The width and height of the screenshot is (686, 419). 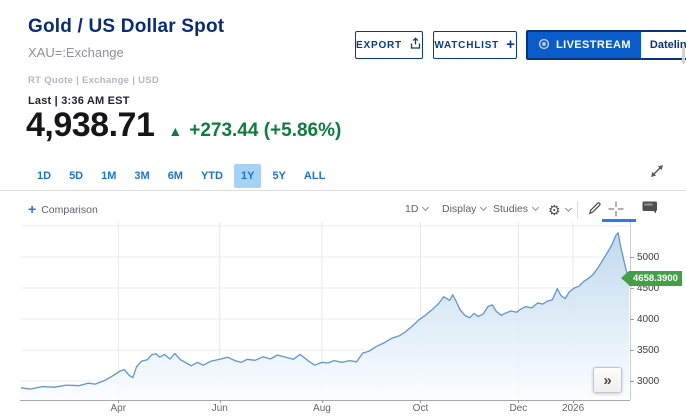 I want to click on last-price-tag-value: 4658.3900, so click(x=655, y=278).